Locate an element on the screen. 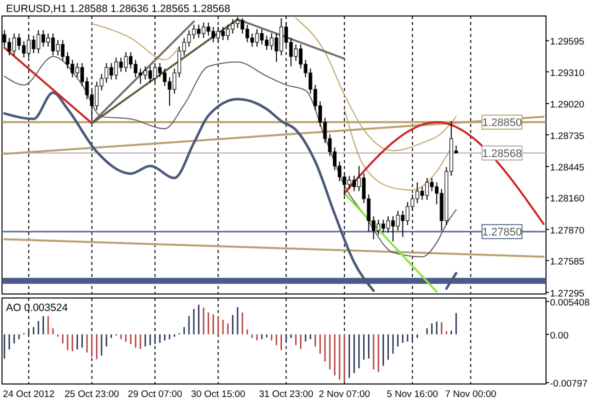  y-tick-label: 1.27295 is located at coordinates (567, 294).